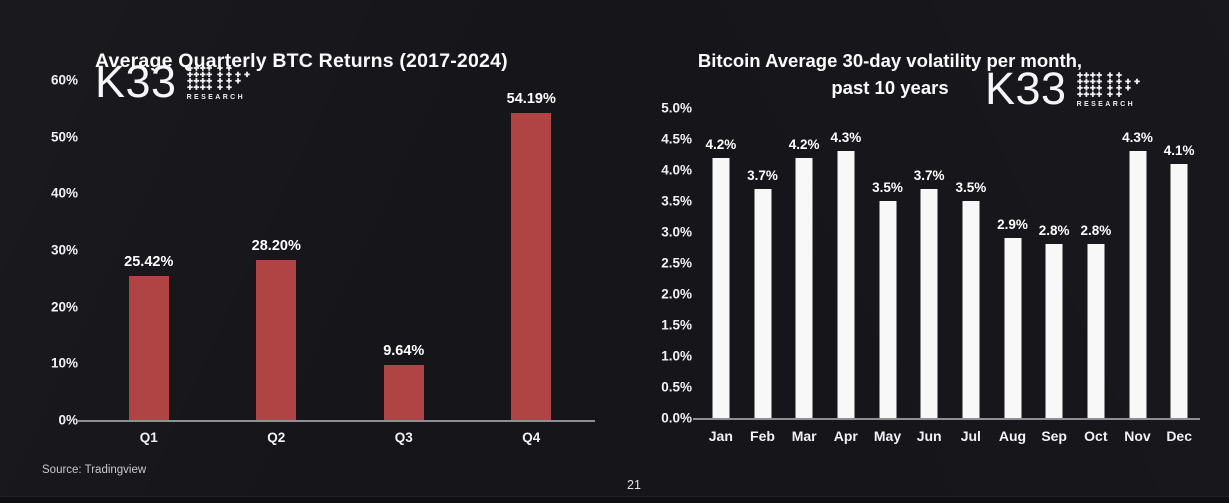 The height and width of the screenshot is (503, 1229). I want to click on bar-jun: 3.7%, so click(929, 293).